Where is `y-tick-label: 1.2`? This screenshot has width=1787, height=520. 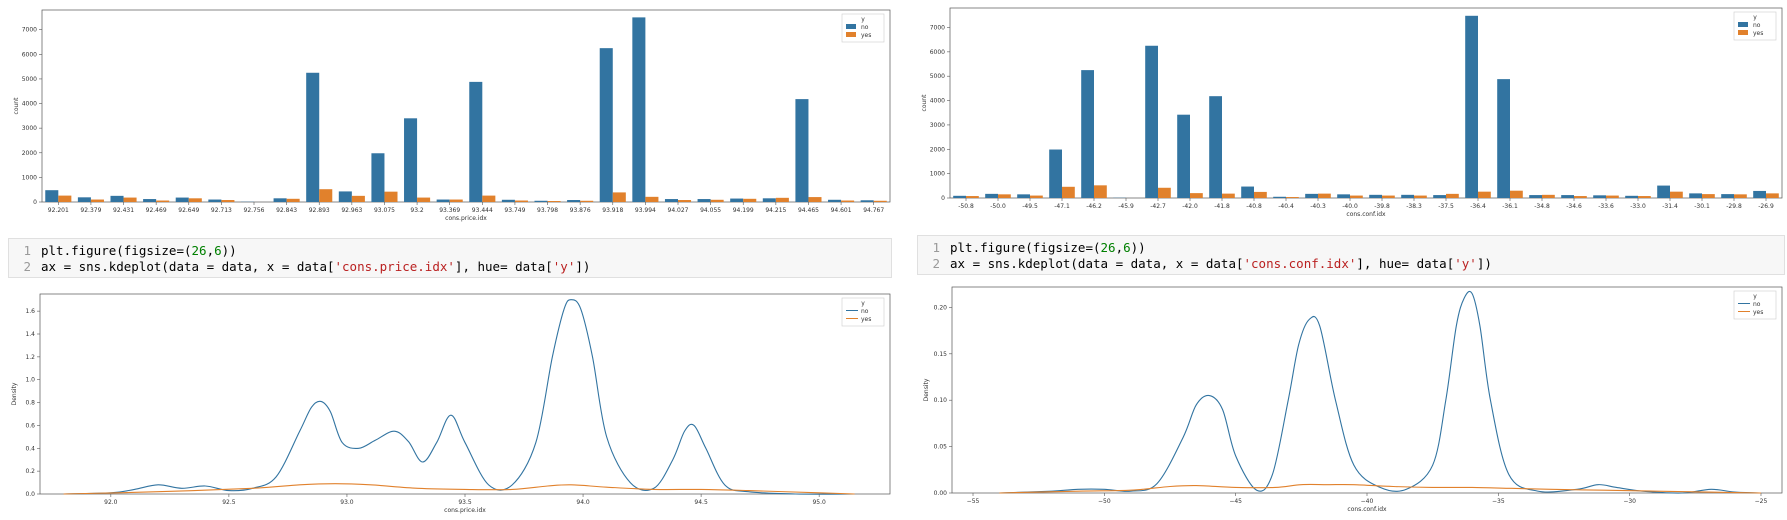
y-tick-label: 1.2 is located at coordinates (30, 357).